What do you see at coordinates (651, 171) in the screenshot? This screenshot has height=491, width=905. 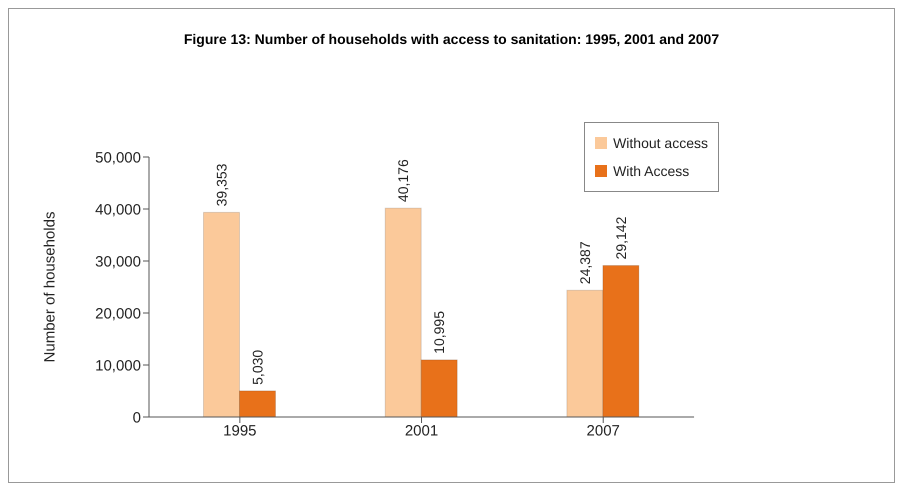 I see `legend-label: With Access` at bounding box center [651, 171].